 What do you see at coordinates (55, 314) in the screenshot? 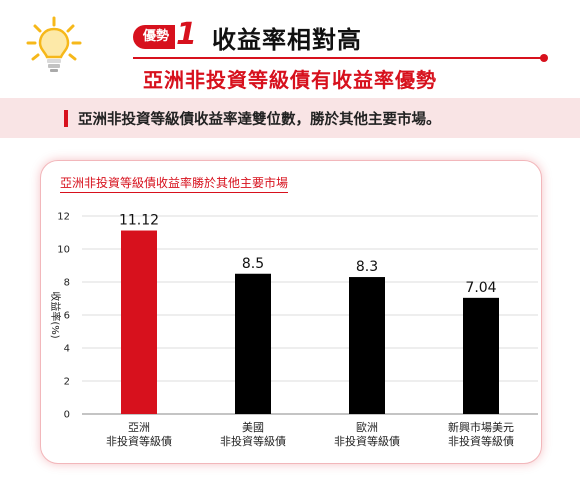
I see `y-axis-label: 收益率(%)` at bounding box center [55, 314].